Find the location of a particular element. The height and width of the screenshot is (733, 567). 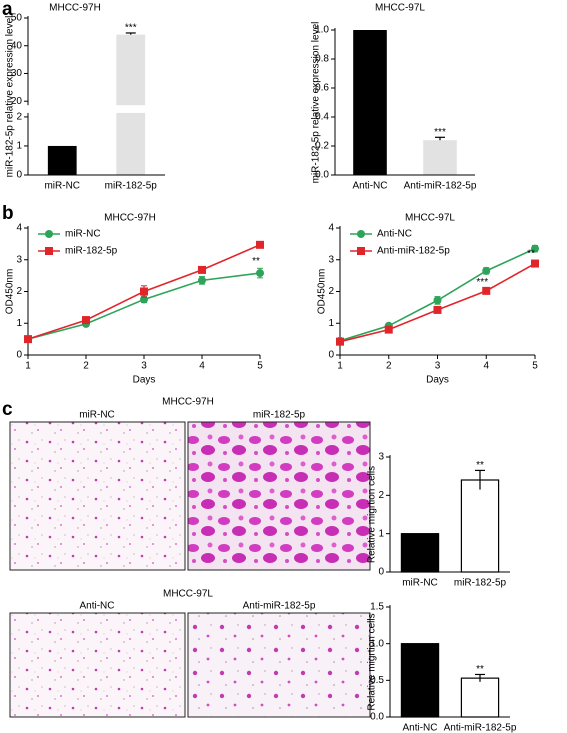

y-tick-label: 0.6 is located at coordinates (322, 88).